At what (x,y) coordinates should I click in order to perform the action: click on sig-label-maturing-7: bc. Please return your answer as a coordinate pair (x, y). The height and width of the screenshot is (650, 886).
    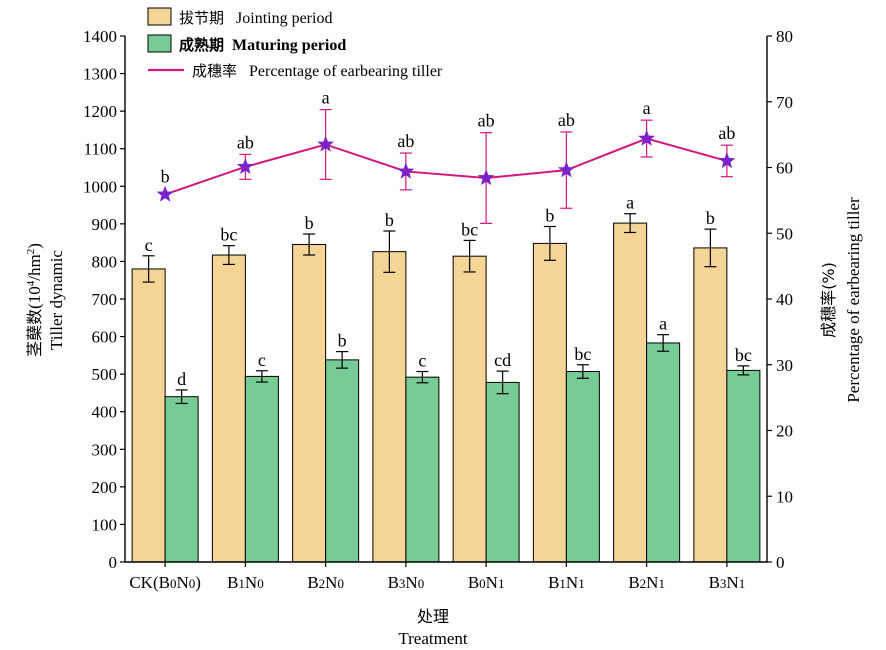
    Looking at the image, I should click on (743, 355).